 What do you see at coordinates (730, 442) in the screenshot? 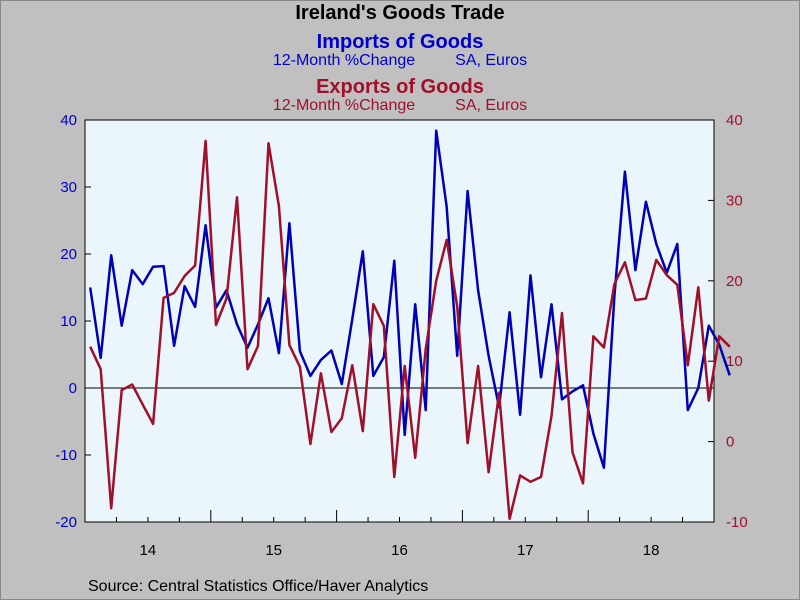
I see `right-axis-tick-label: 0` at bounding box center [730, 442].